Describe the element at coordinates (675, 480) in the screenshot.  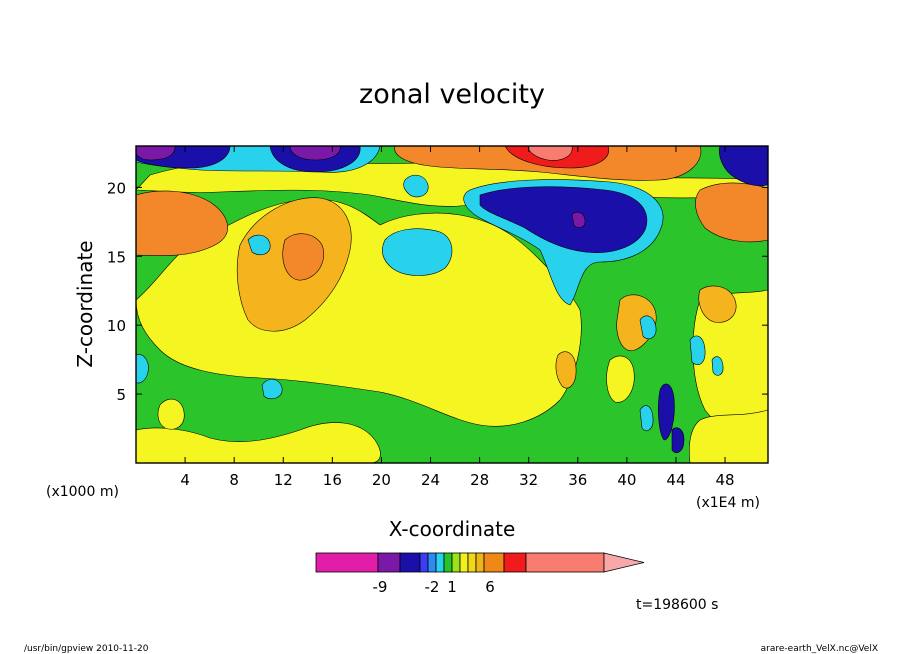
I see `x-tick-label: 44` at that location.